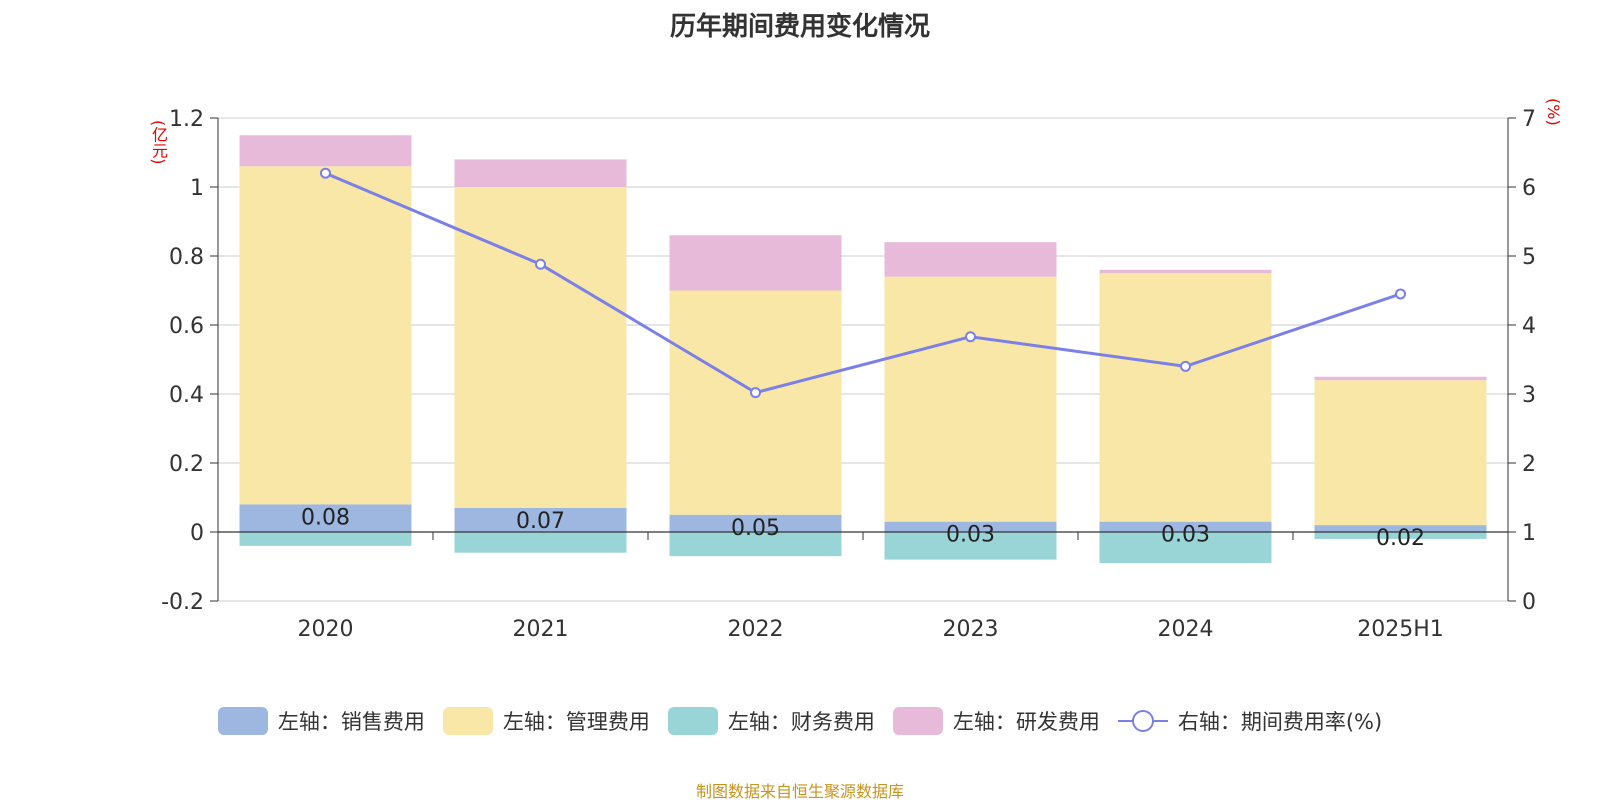  What do you see at coordinates (755, 263) in the screenshot?
I see `bar-rnd-2022` at bounding box center [755, 263].